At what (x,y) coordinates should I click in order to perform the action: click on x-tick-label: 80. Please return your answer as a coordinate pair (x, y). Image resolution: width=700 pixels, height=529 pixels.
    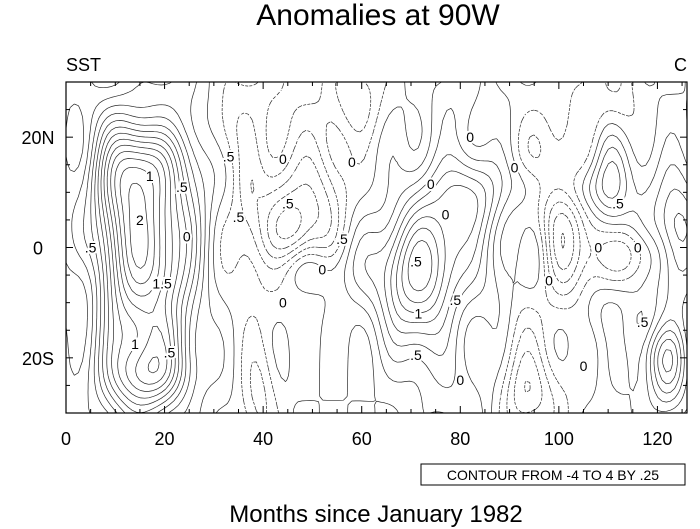
    Looking at the image, I should click on (460, 439).